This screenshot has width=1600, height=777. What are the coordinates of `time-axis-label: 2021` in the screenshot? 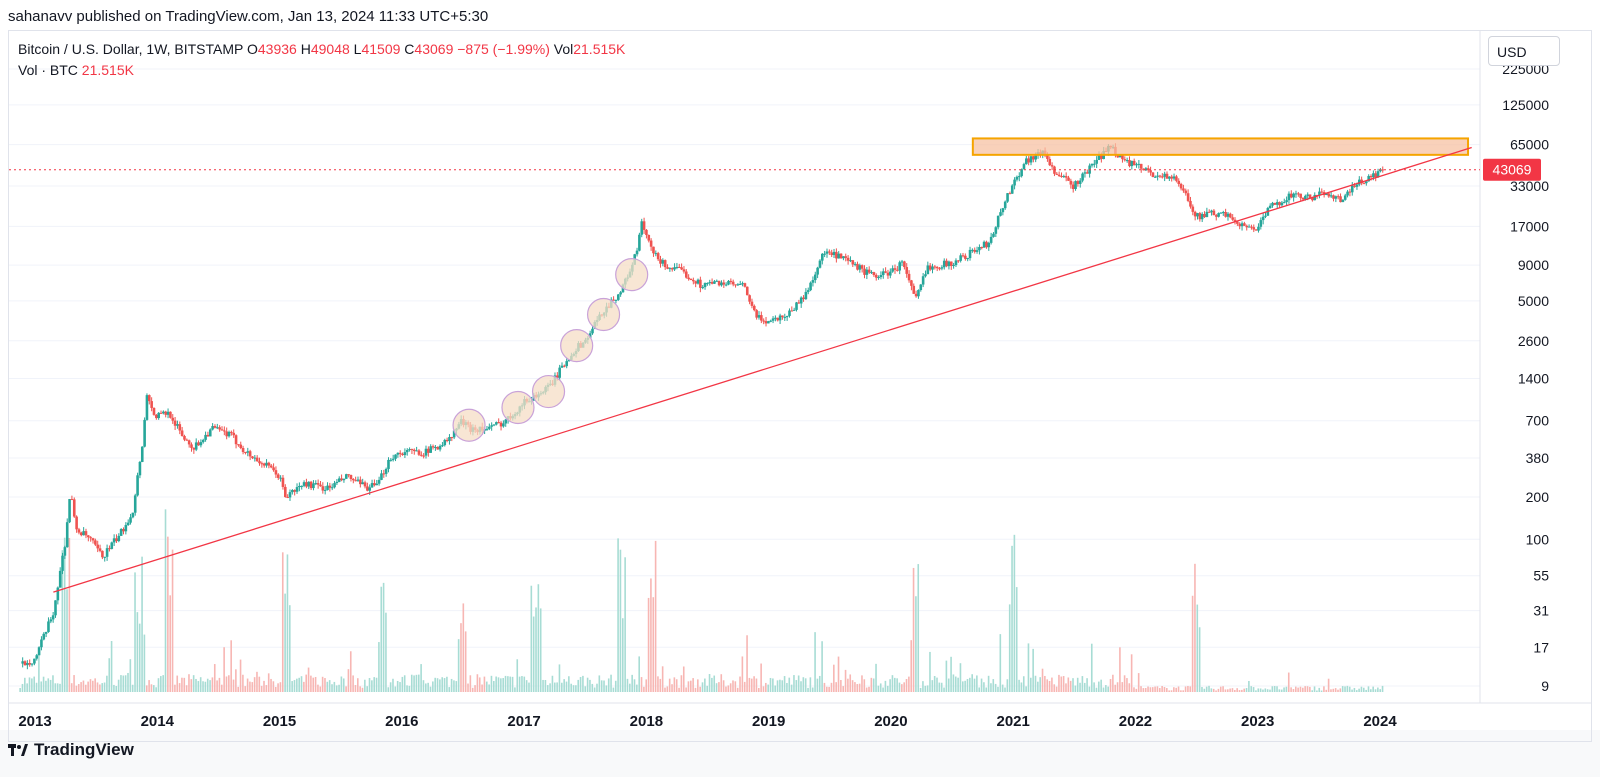 It's located at (1012, 721).